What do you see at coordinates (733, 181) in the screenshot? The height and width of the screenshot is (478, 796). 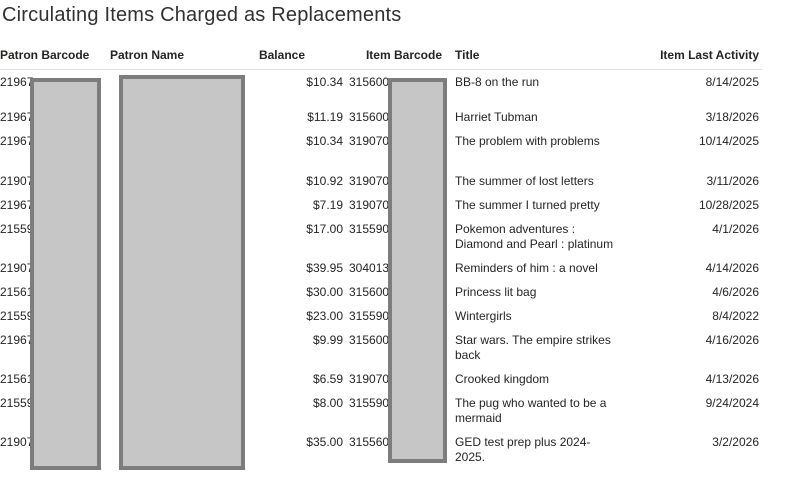 I see `item-last-activity-cell: 3/11/2026` at bounding box center [733, 181].